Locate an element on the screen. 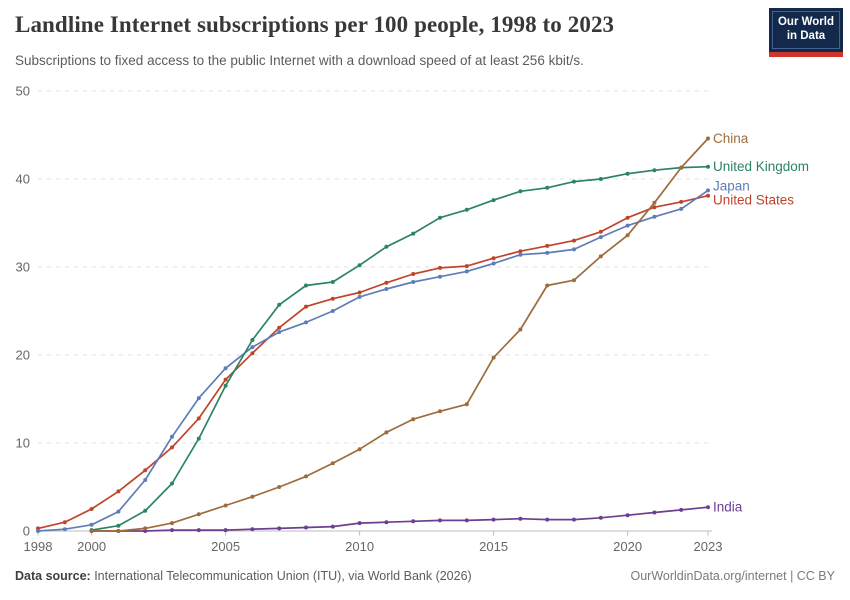 The image size is (850, 600). series-india is located at coordinates (399, 519).